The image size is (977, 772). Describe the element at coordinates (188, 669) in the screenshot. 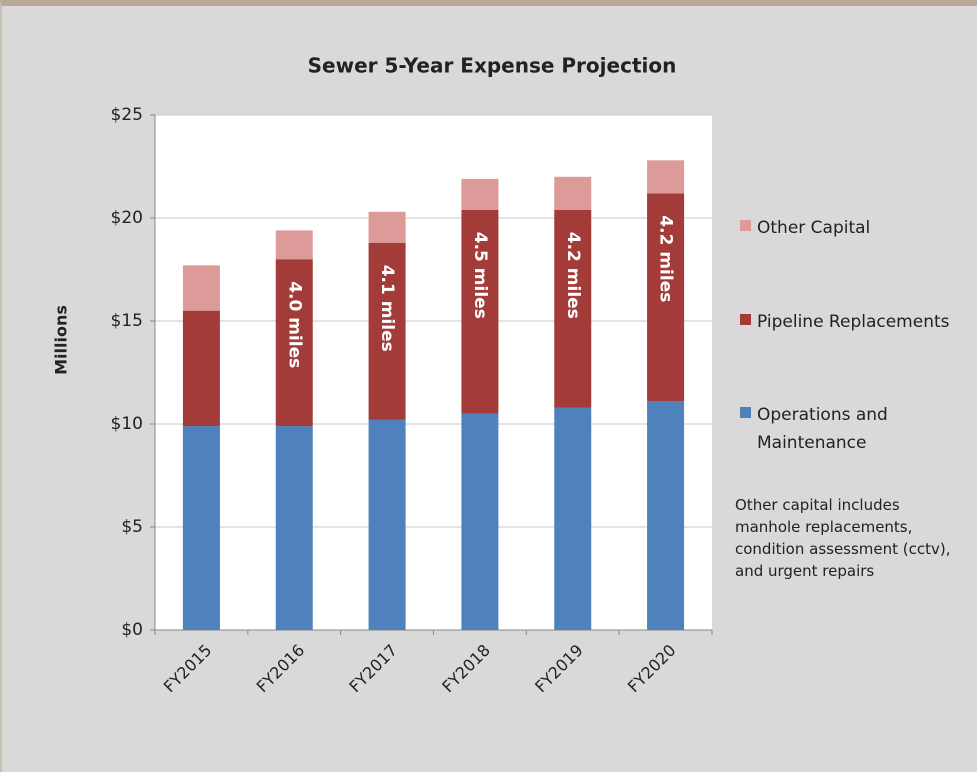

I see `x-tick-label: FY2015` at that location.